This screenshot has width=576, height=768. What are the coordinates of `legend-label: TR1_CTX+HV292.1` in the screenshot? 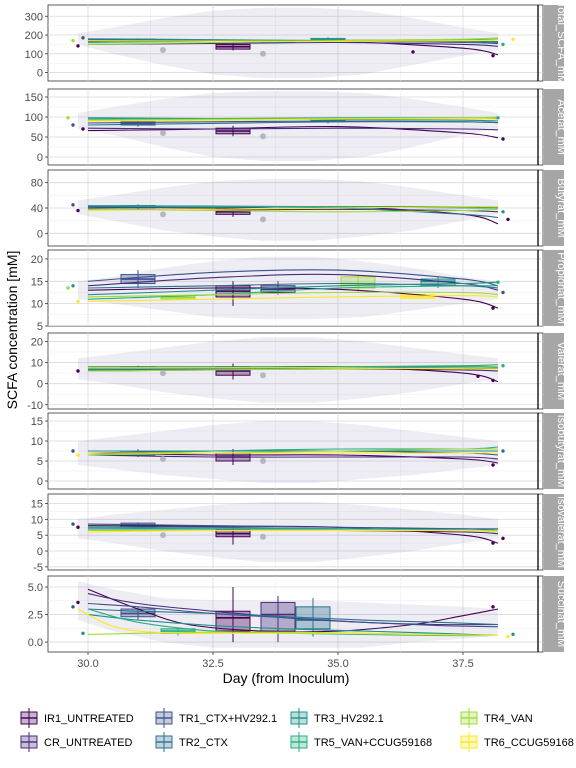 It's located at (228, 719).